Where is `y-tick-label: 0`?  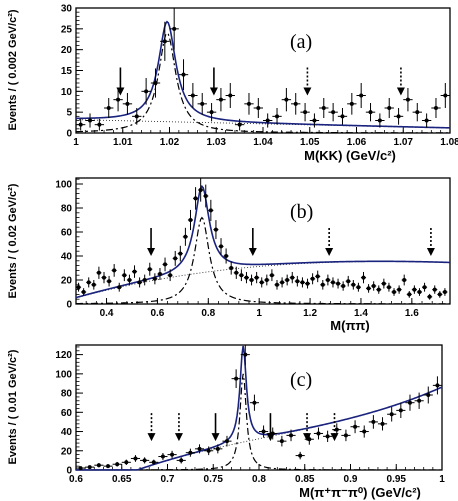 y-tick-label: 0 is located at coordinates (69, 134).